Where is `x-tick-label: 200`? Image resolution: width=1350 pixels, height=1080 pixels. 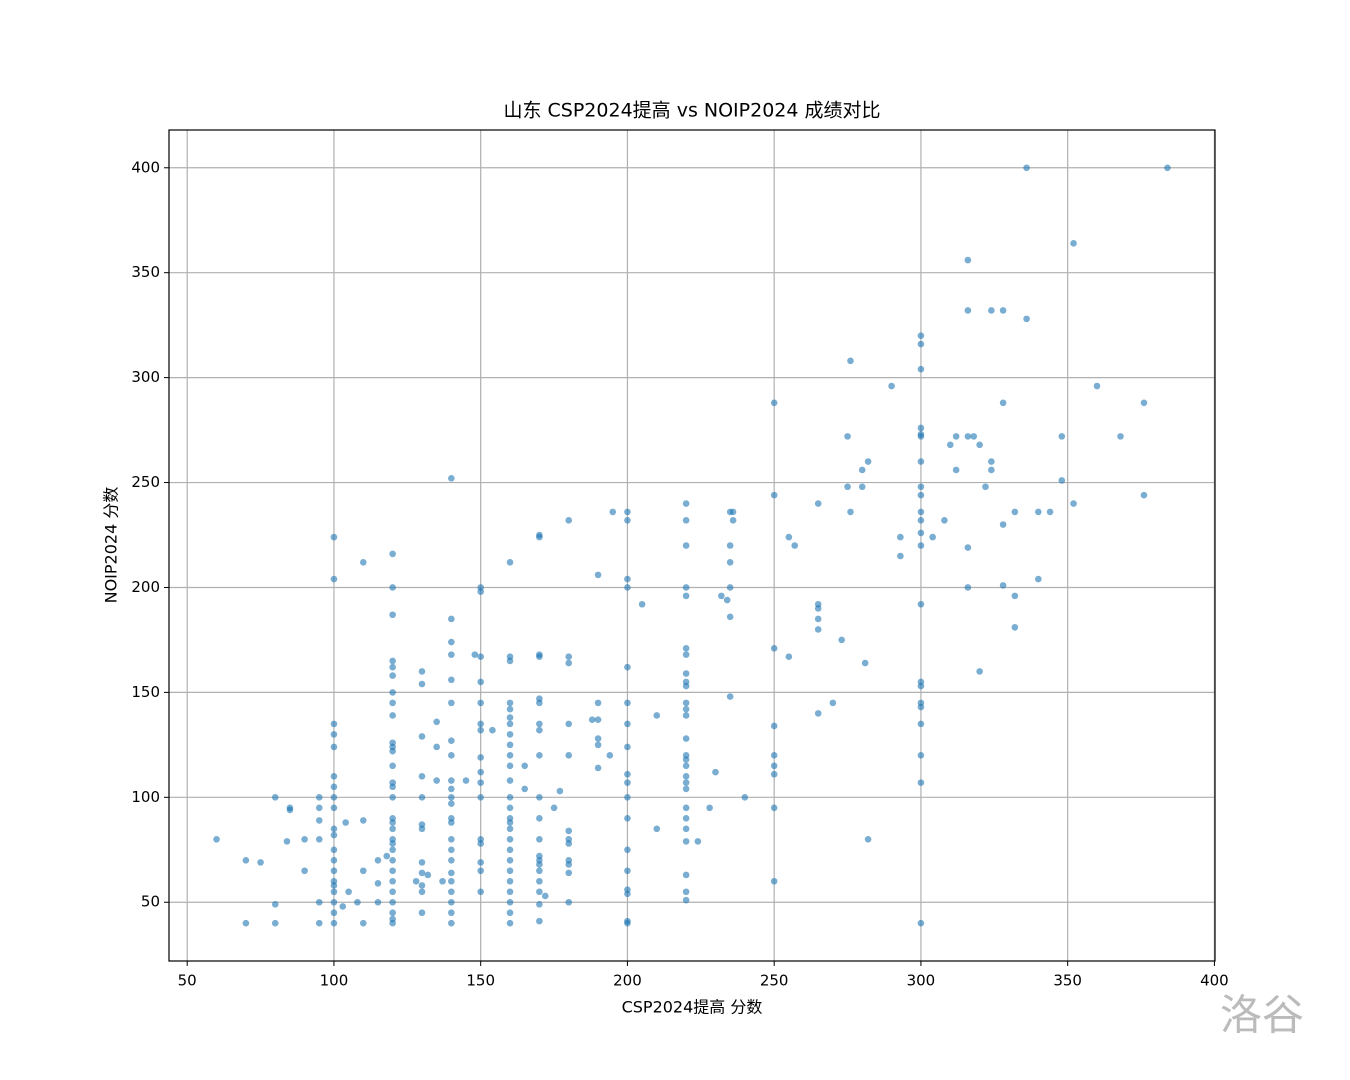 x-tick-label: 200 is located at coordinates (627, 981).